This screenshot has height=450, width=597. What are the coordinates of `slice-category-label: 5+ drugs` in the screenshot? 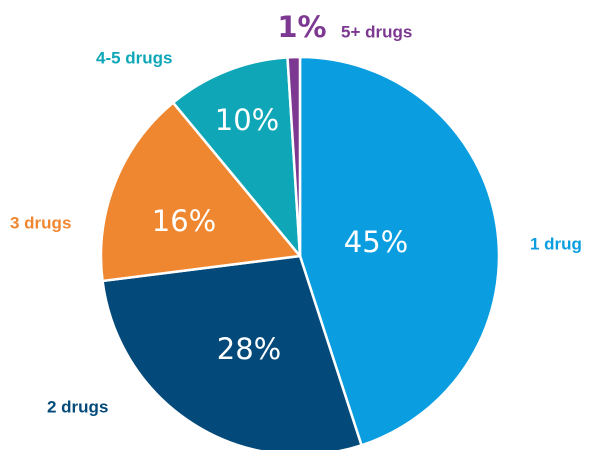 It's located at (376, 32).